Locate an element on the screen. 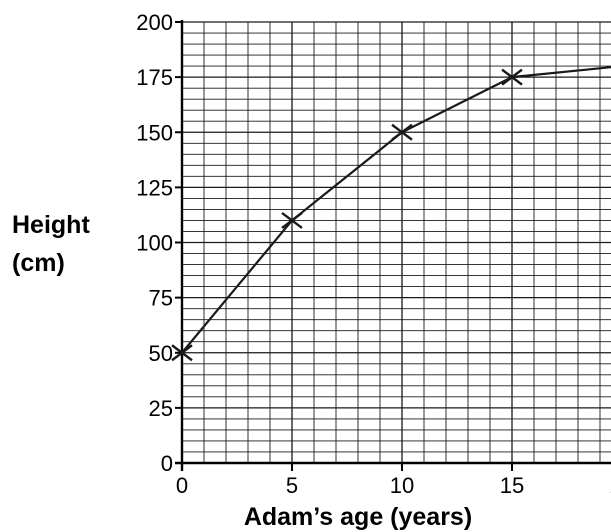 The width and height of the screenshot is (611, 532). y-tick-label: 200 is located at coordinates (154, 22).